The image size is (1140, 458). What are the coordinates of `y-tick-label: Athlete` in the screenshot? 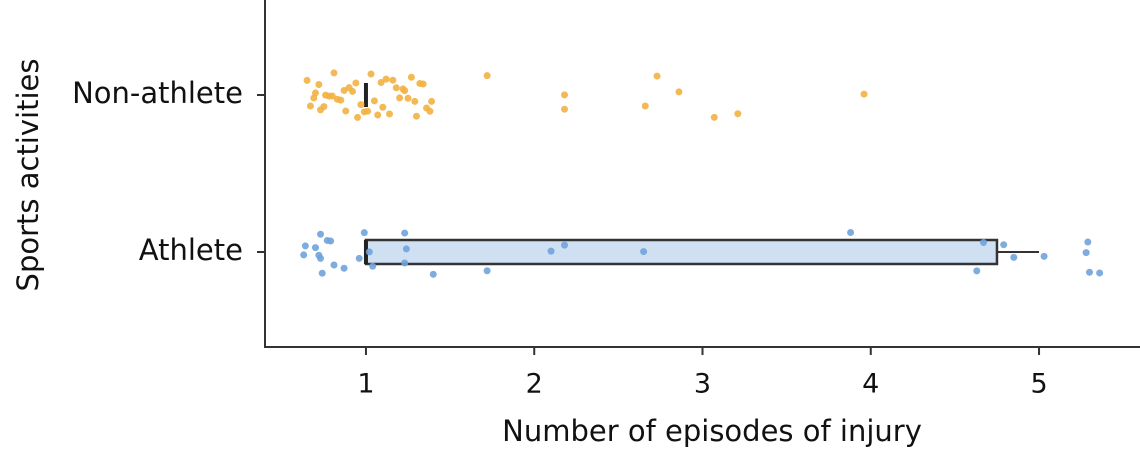 It's located at (191, 250).